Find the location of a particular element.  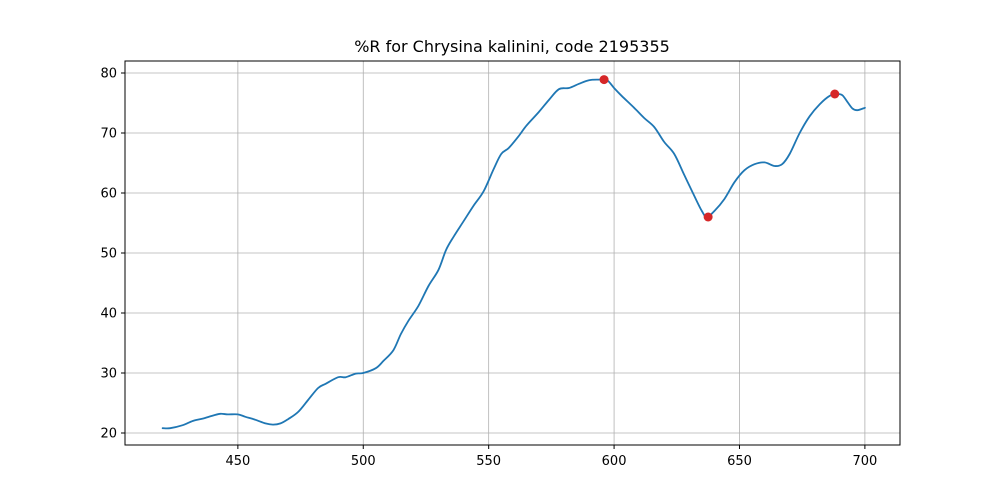

x-tick-label: 550 is located at coordinates (488, 461).